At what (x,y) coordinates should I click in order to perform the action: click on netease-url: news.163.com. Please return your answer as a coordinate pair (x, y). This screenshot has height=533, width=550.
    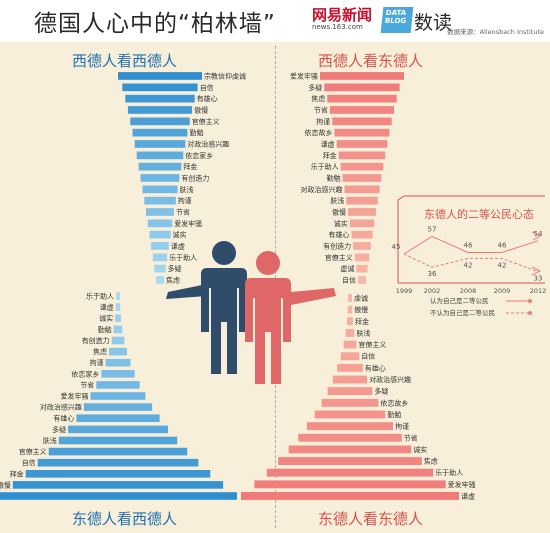
    Looking at the image, I should click on (337, 27).